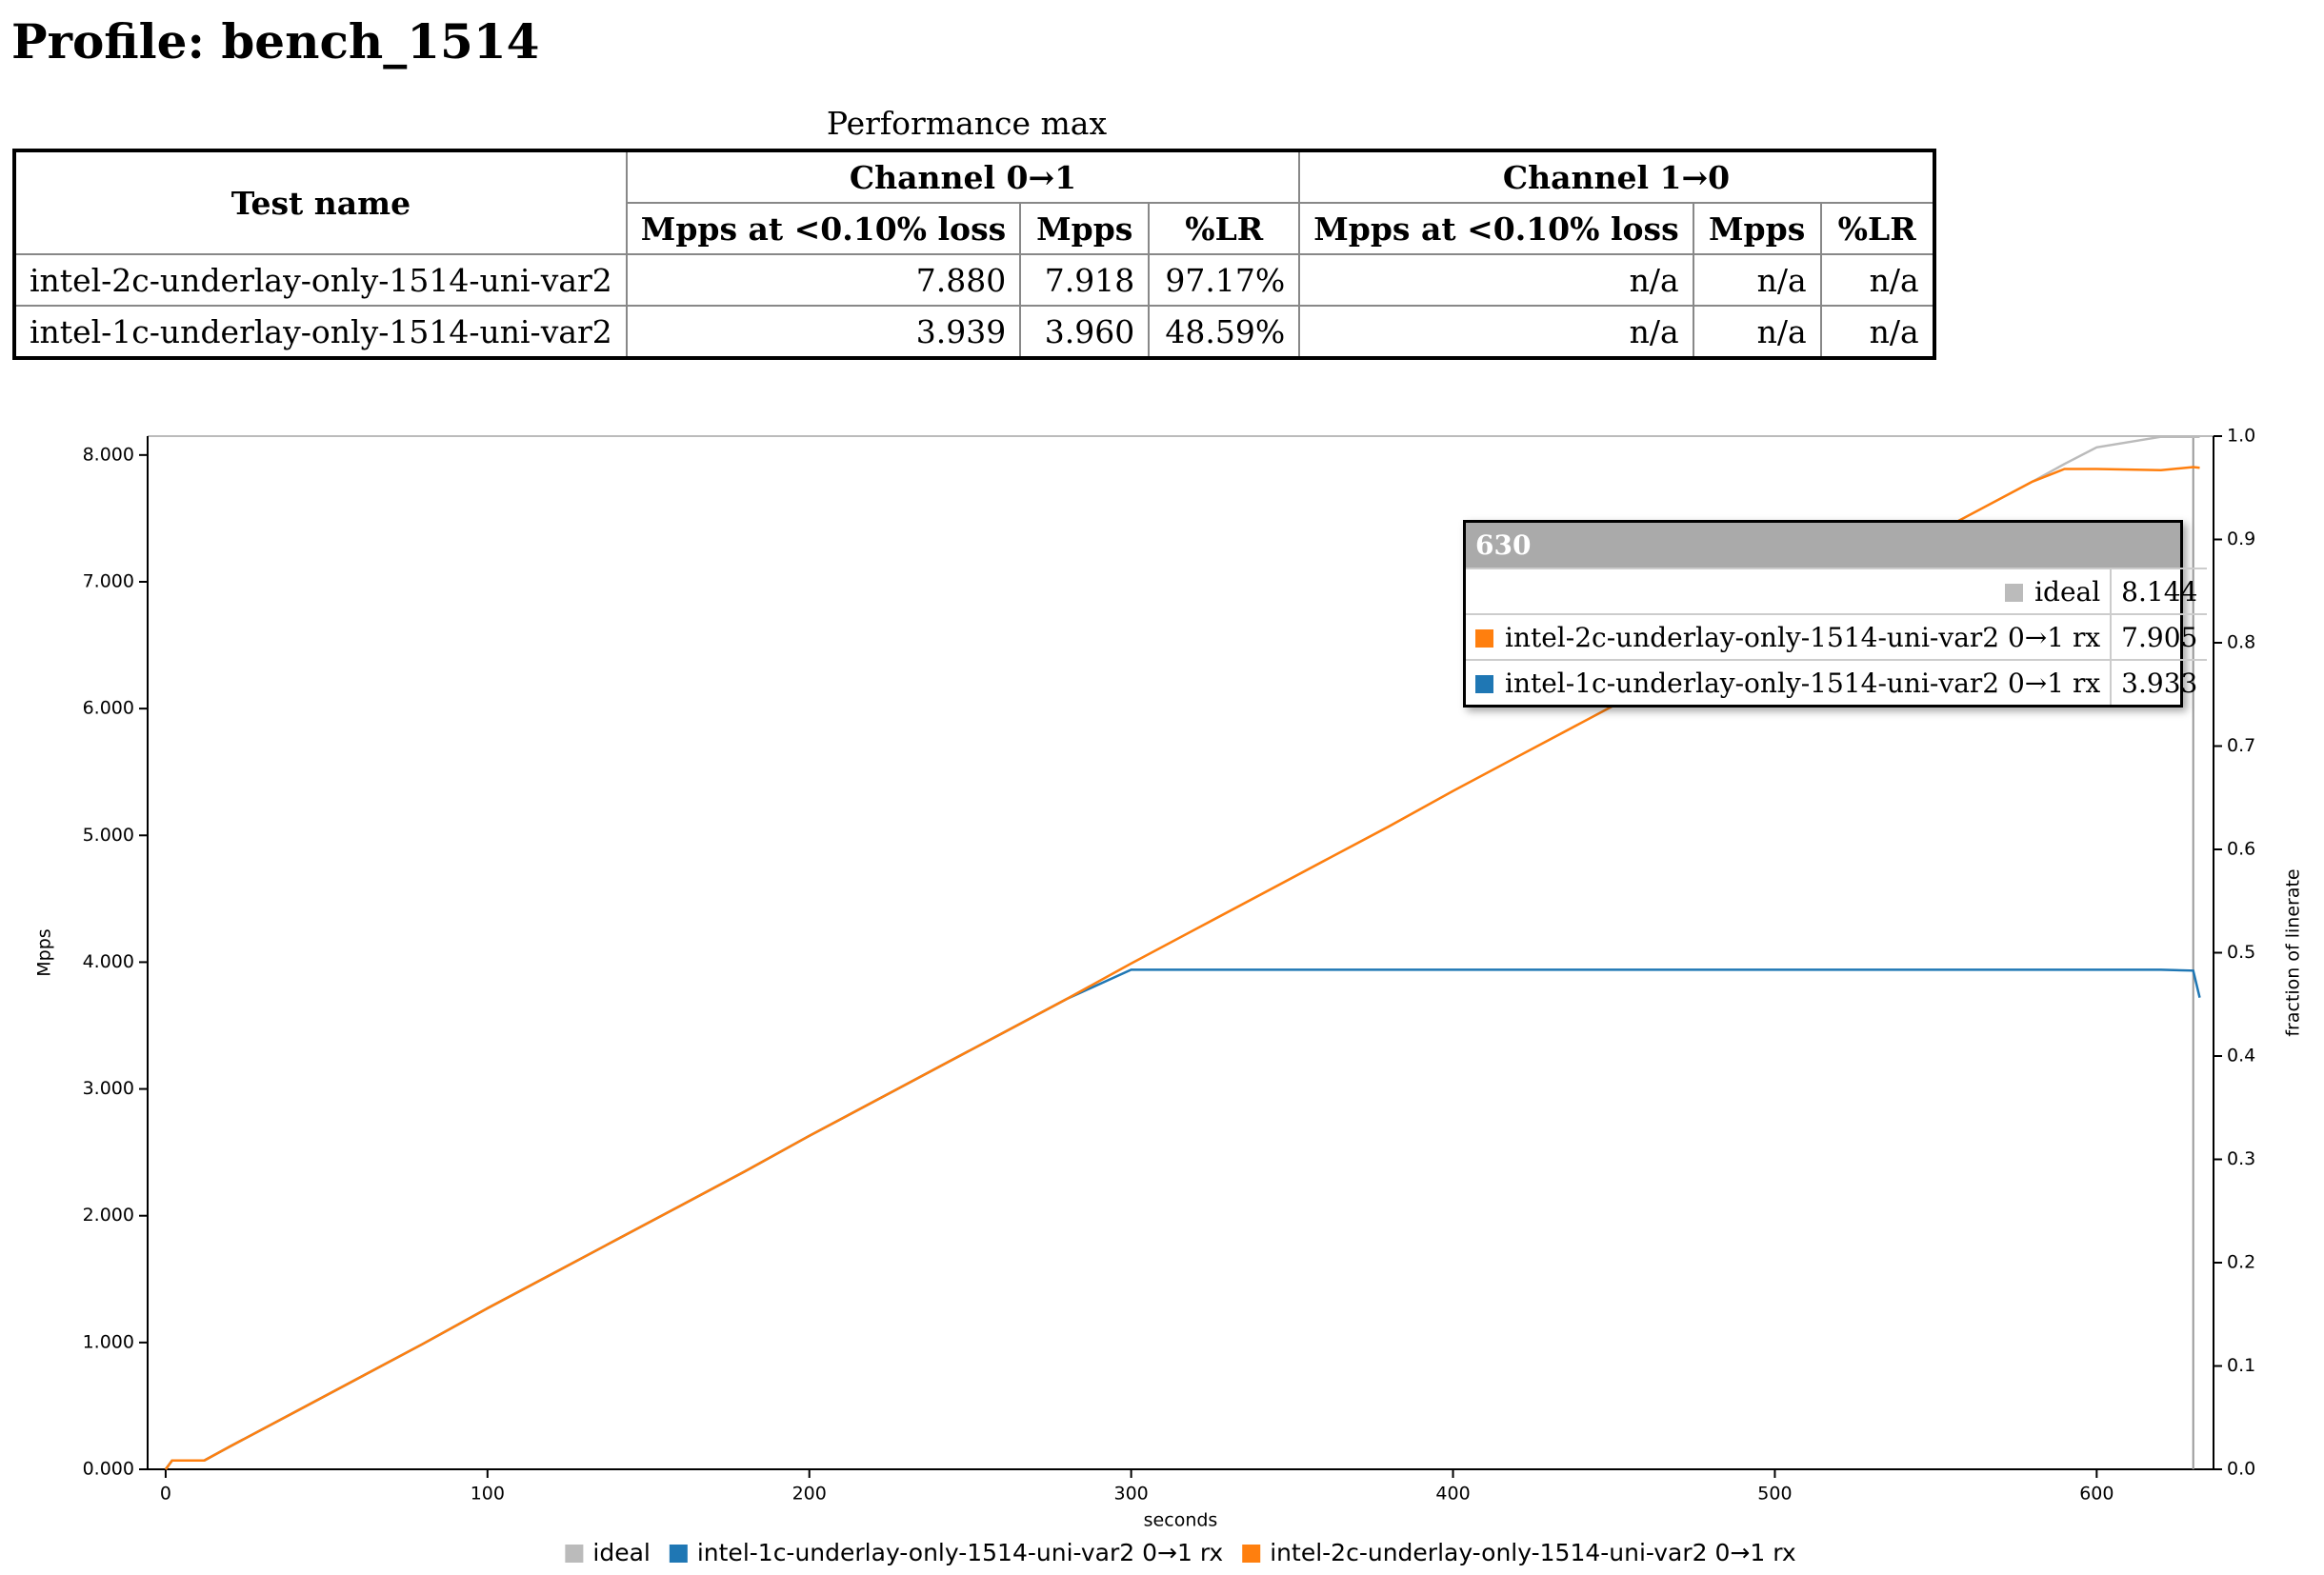 The height and width of the screenshot is (1575, 2324). I want to click on header-cell: Channel 1→0, so click(1616, 177).